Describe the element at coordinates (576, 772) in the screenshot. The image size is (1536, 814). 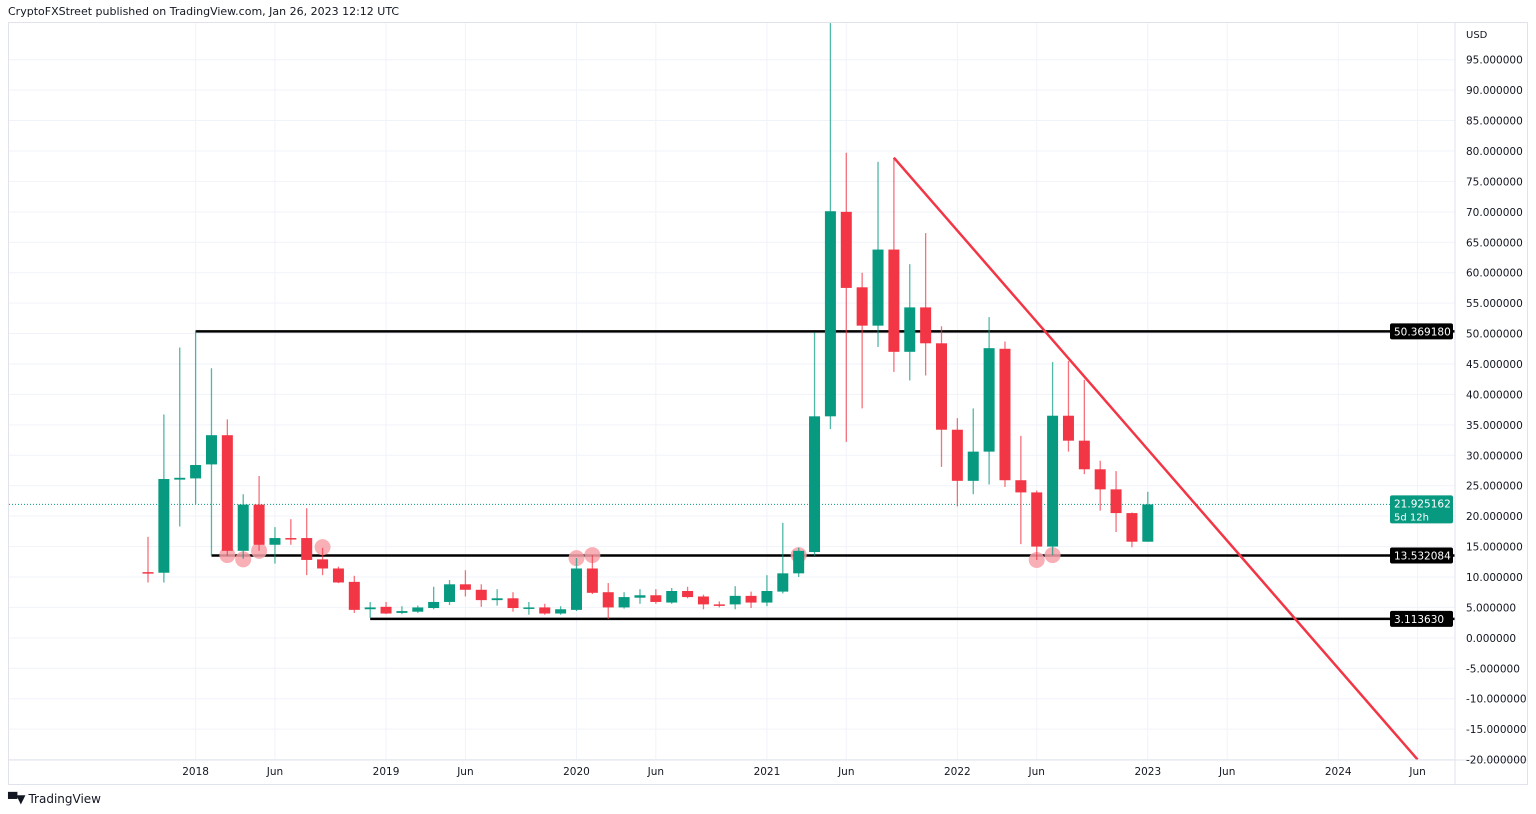
I see `time-tick-label: 2020` at that location.